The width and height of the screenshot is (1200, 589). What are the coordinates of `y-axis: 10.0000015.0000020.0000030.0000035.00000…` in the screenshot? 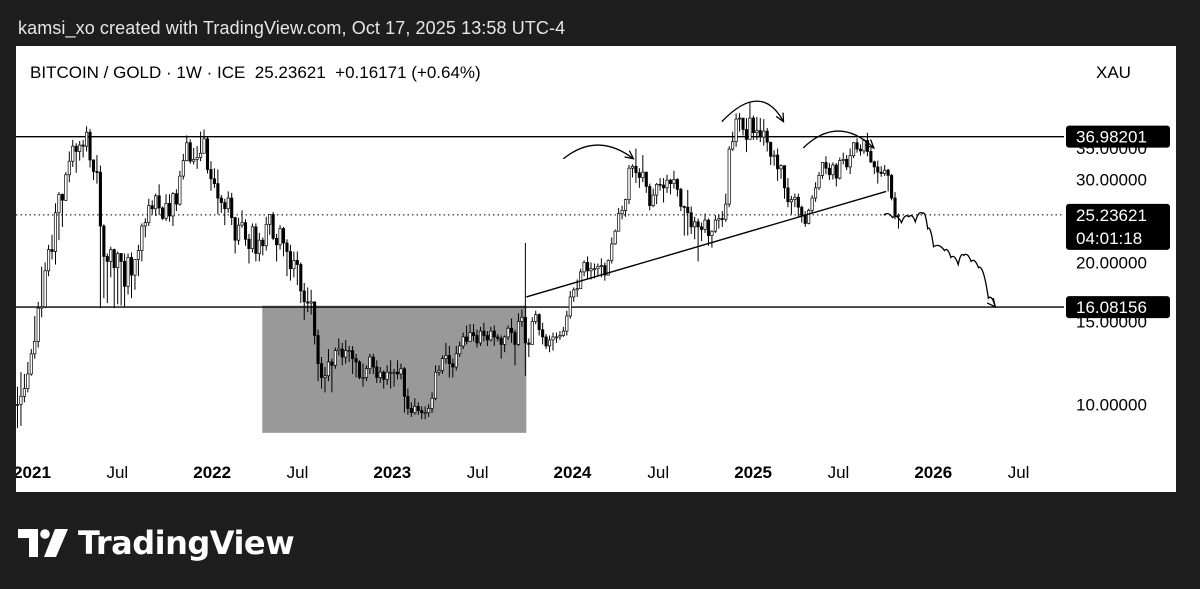 It's located at (1118, 269).